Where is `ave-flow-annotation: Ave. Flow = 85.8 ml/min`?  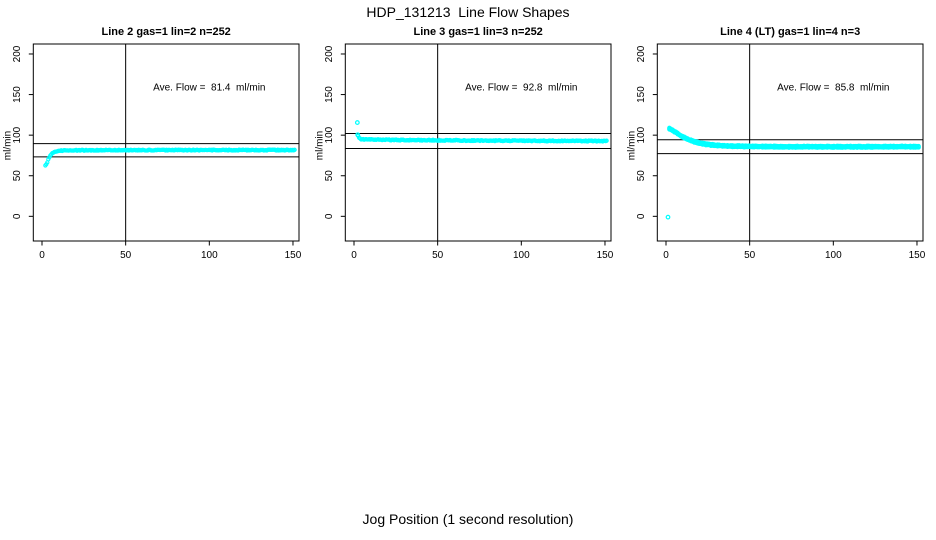
ave-flow-annotation: Ave. Flow = 85.8 ml/min is located at coordinates (833, 88).